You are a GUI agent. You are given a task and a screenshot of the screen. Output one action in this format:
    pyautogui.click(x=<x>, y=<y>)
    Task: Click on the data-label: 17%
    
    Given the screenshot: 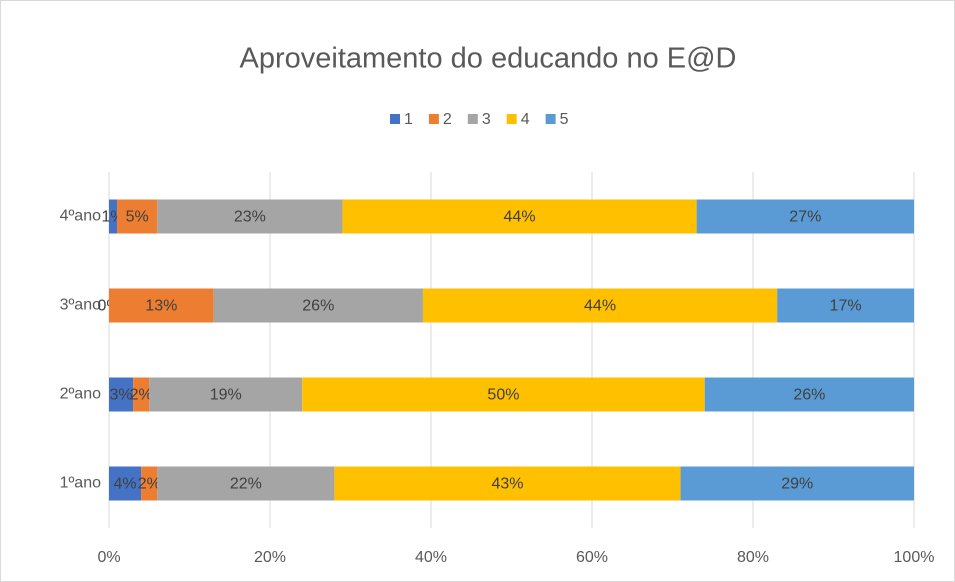 What is the action you would take?
    pyautogui.click(x=846, y=306)
    